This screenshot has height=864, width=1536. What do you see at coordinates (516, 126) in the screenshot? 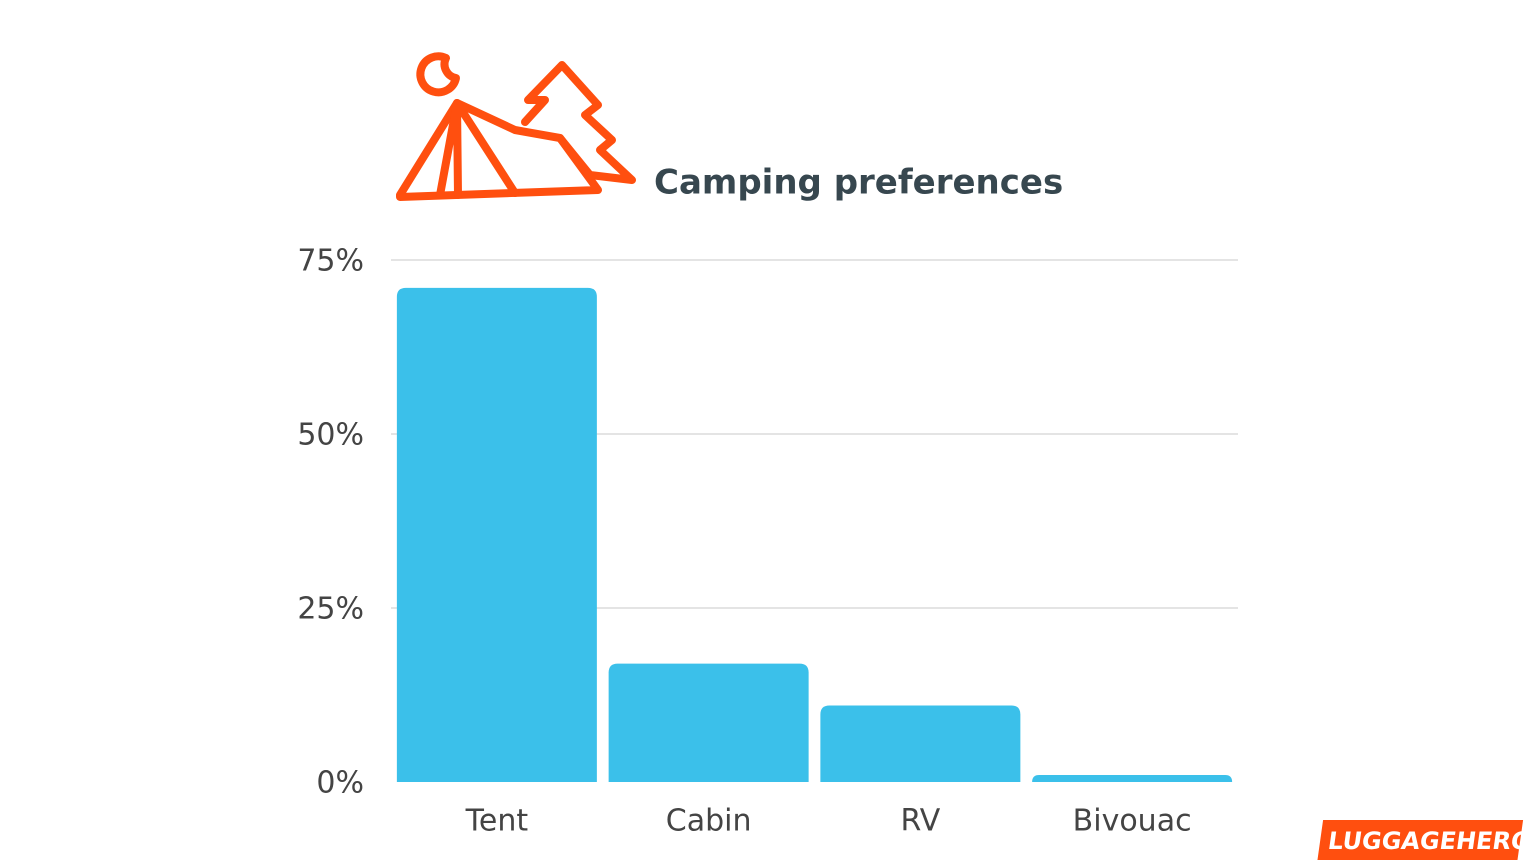
I see `camping-icon` at bounding box center [516, 126].